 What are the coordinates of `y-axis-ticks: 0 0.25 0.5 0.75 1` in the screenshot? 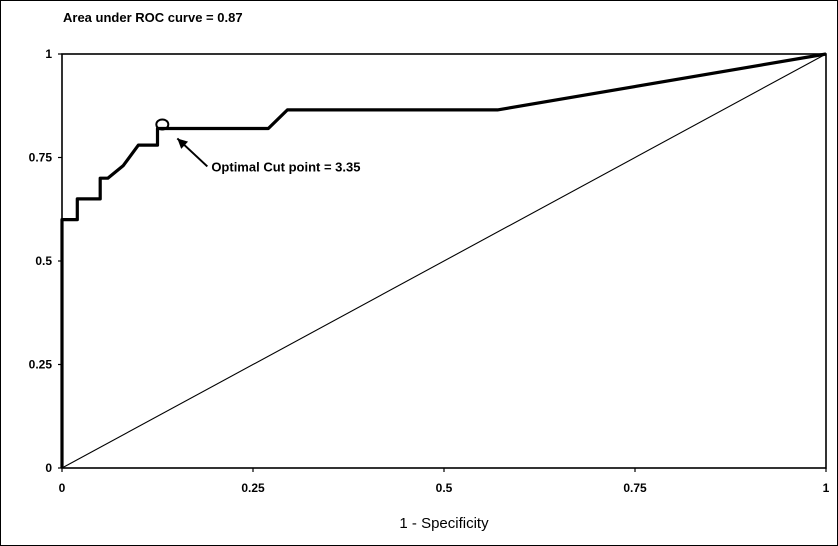 It's located at (45, 261).